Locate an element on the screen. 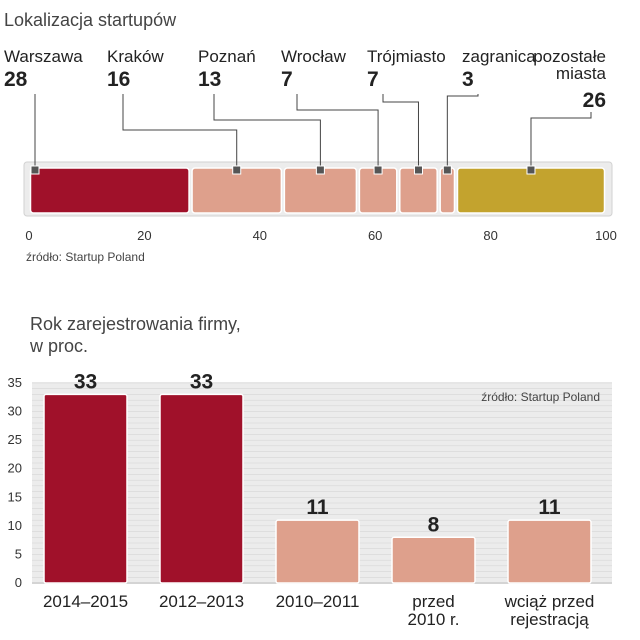  location-label: zagranica is located at coordinates (499, 56).